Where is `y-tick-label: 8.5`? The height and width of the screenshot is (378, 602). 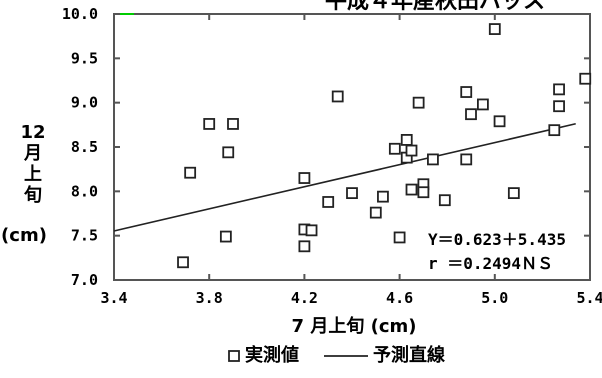
y-tick-label: 8.5 is located at coordinates (84, 147).